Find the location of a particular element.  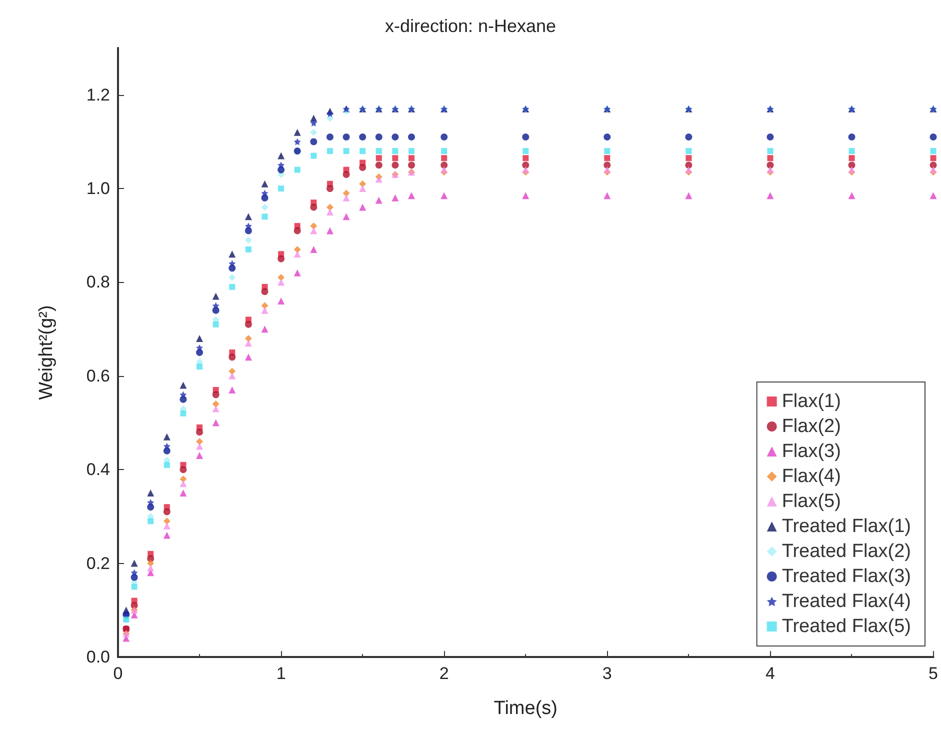

y-tick-label: 1.2 is located at coordinates (98, 94).